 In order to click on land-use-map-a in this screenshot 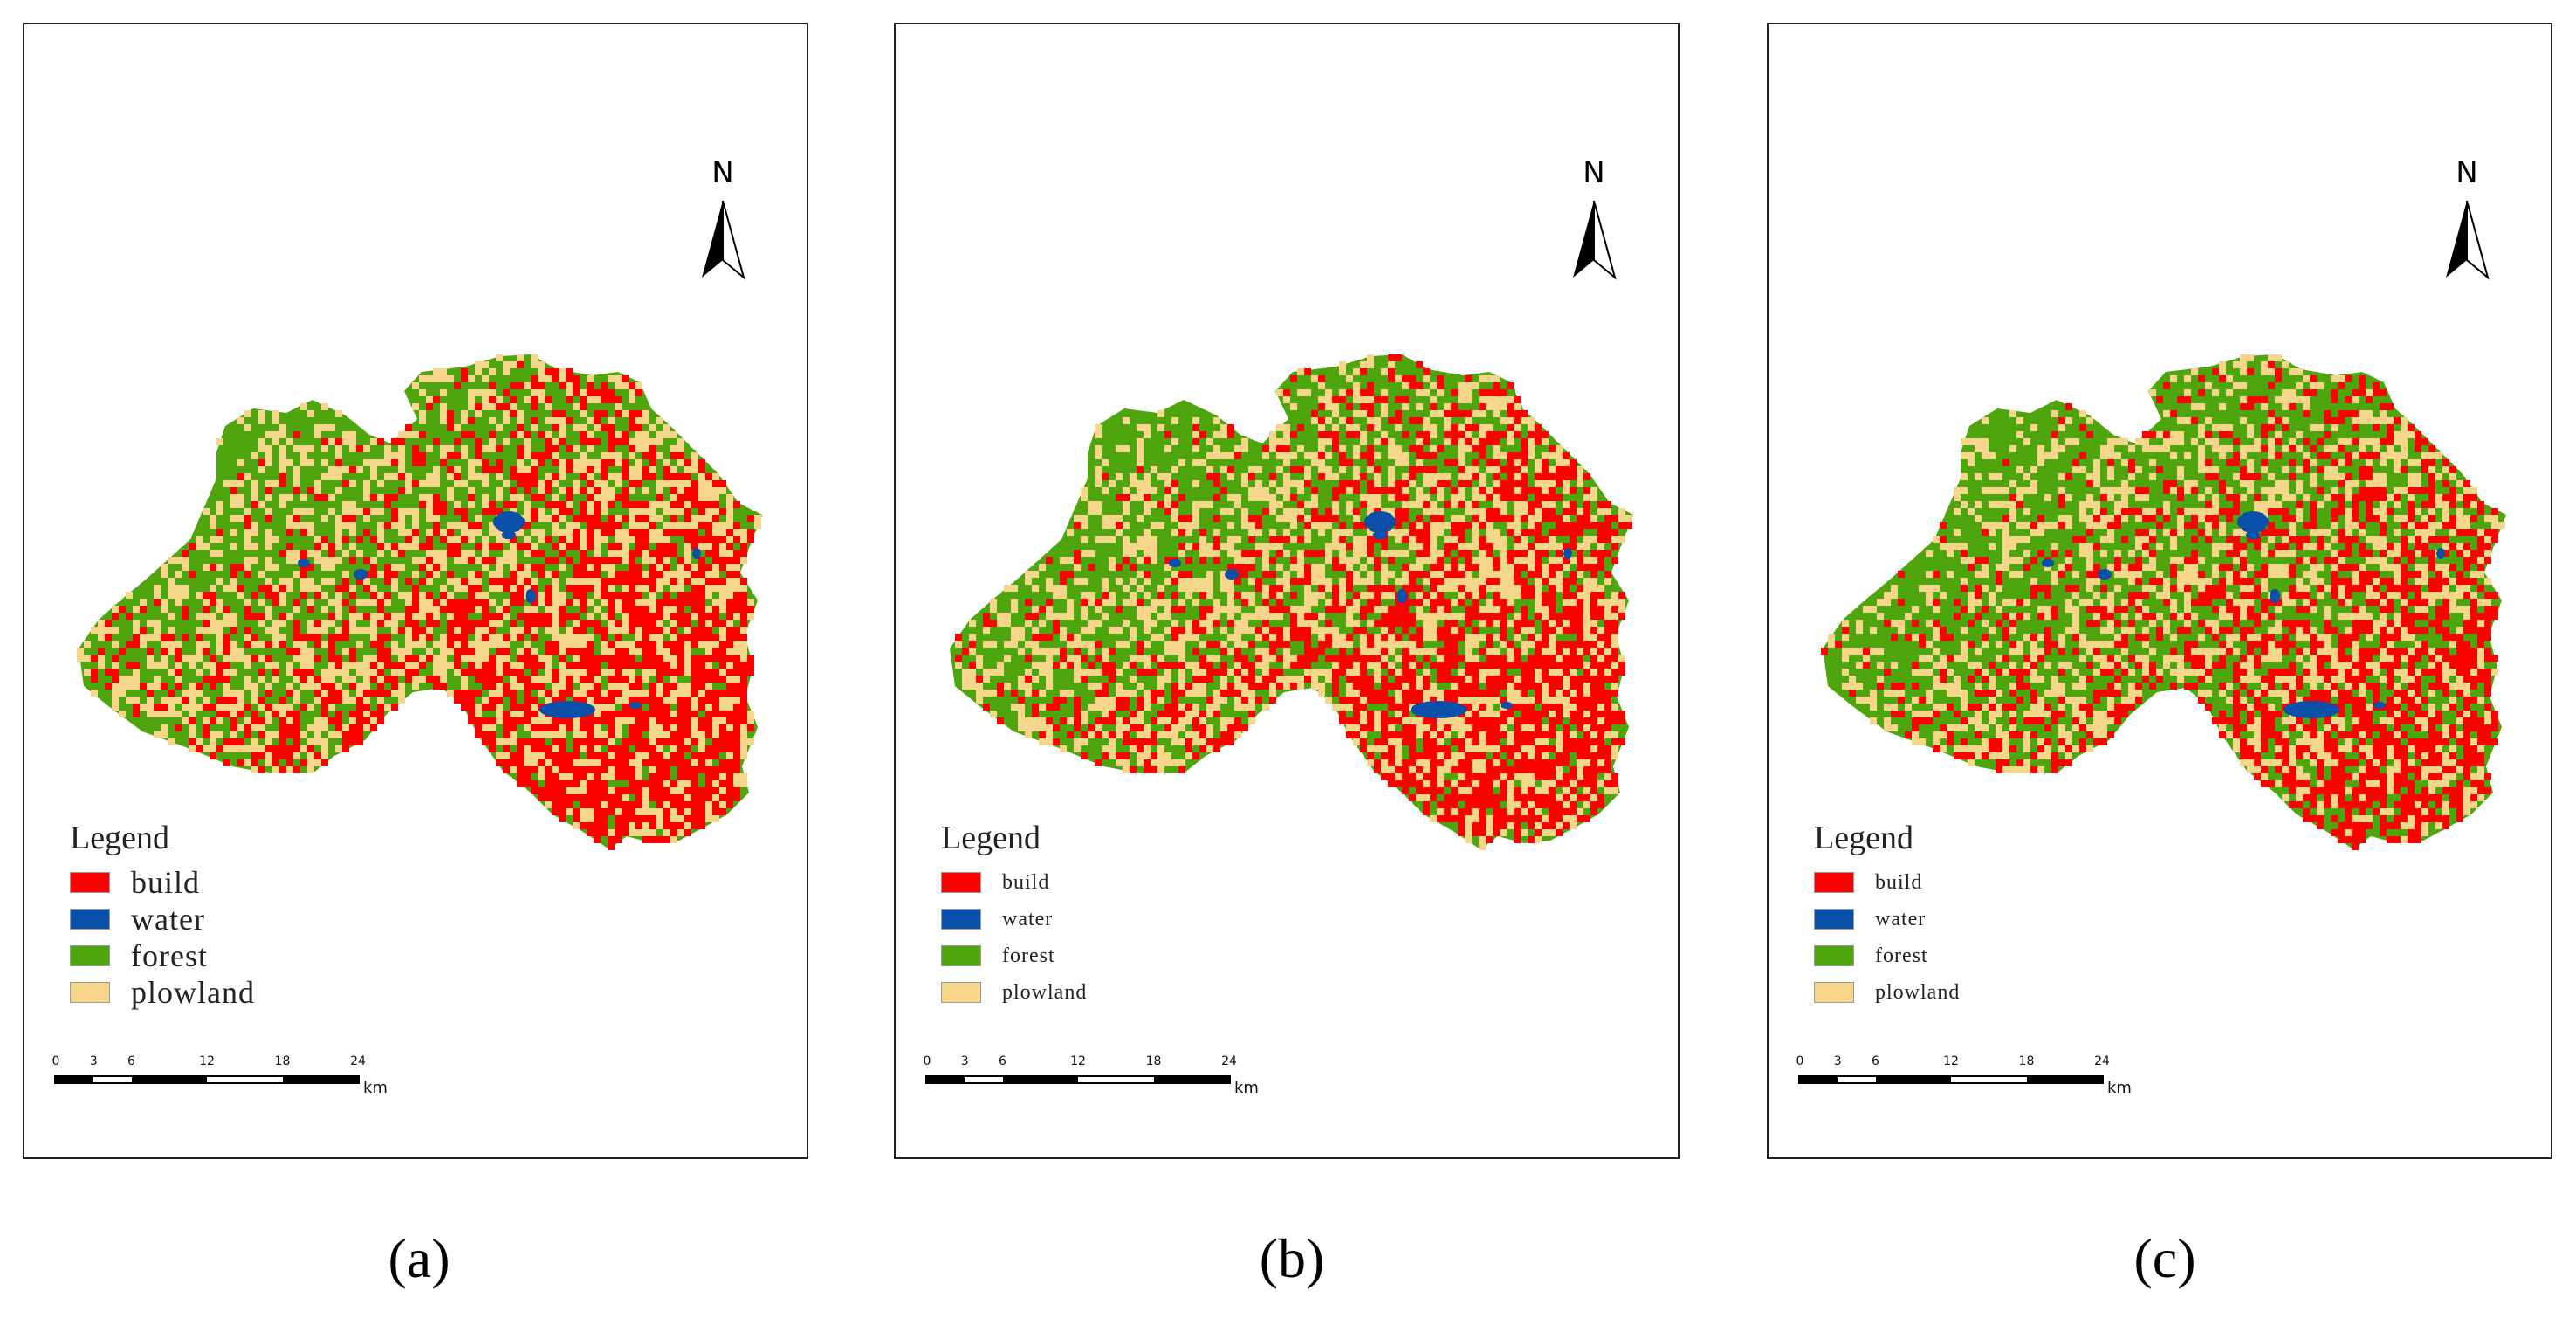, I will do `click(419, 602)`.